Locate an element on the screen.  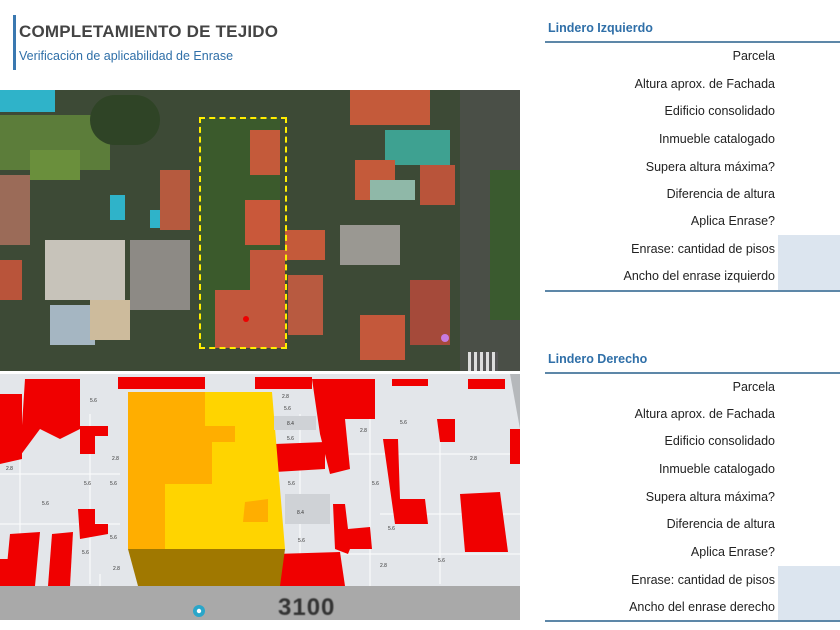
left-row-catalogado: Inmueble catalogado is located at coordinates (716, 139).